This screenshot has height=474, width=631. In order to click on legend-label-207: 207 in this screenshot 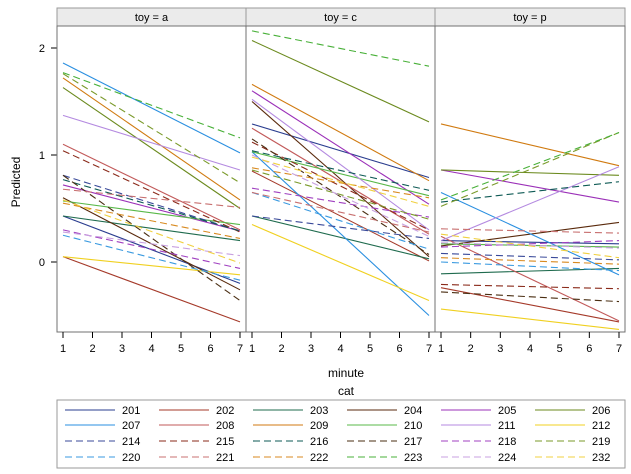, I will do `click(131, 426)`.